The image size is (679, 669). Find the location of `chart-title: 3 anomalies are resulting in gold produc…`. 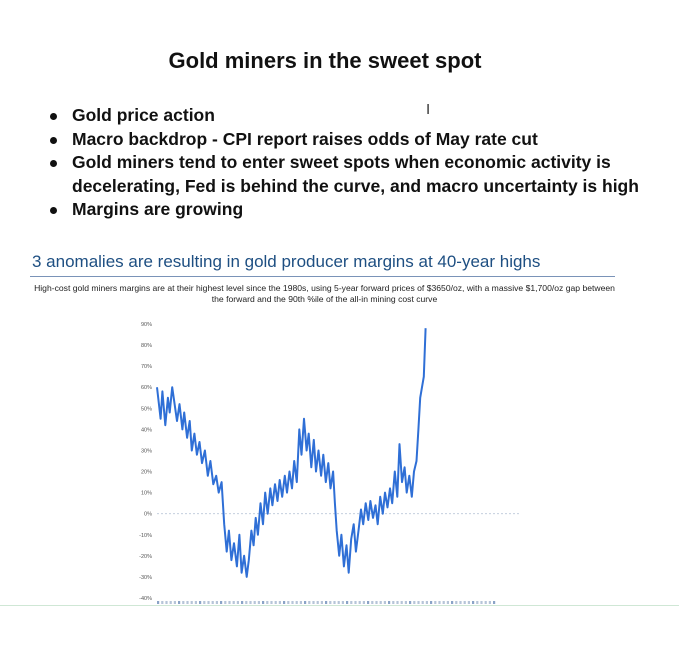

chart-title: 3 anomalies are resulting in gold produc… is located at coordinates (286, 261).